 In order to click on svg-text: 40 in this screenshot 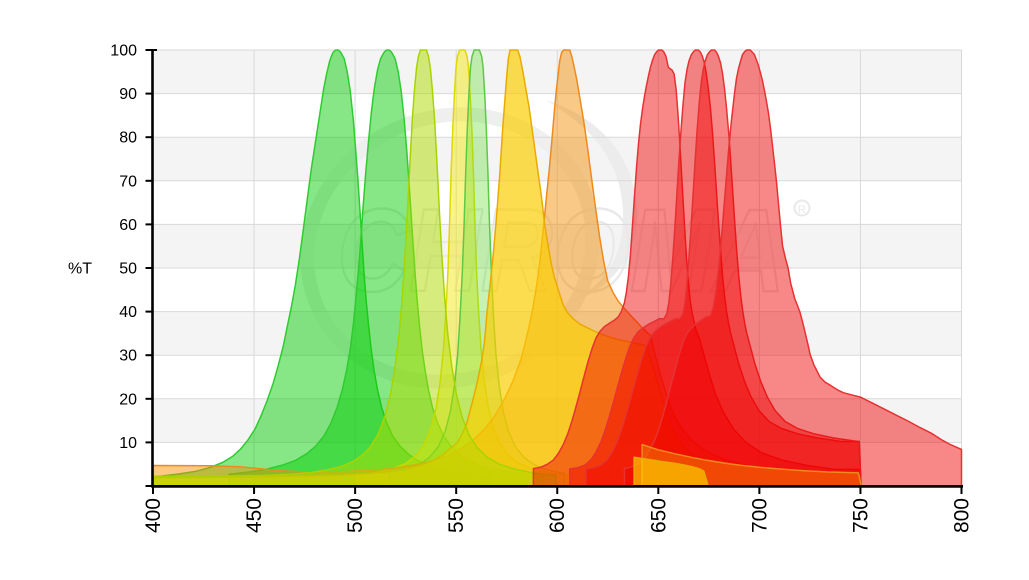, I will do `click(128, 312)`.